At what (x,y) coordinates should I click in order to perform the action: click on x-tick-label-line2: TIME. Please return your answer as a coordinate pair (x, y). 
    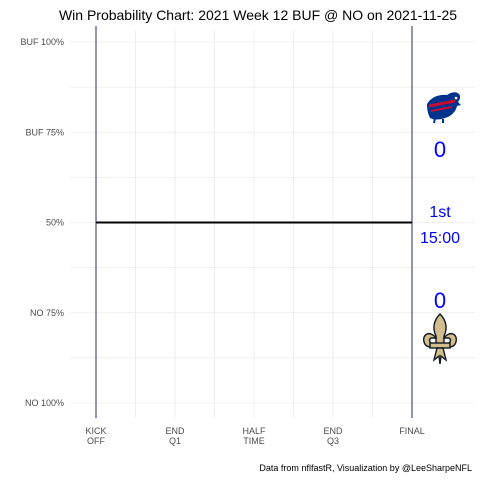
    Looking at the image, I should click on (254, 441).